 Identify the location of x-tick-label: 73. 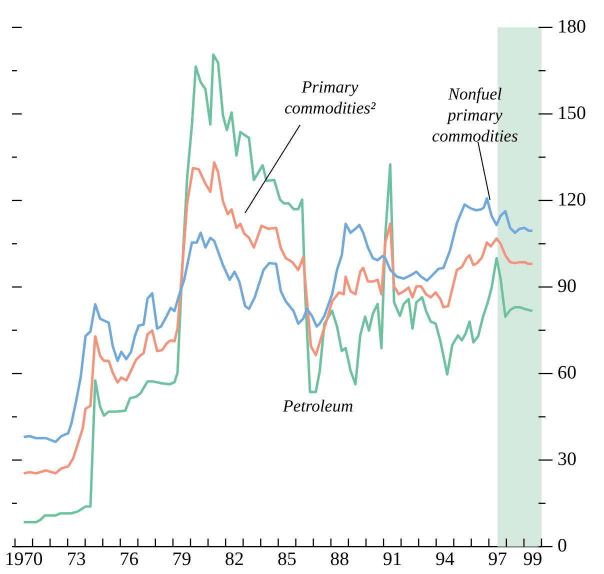
(76, 559).